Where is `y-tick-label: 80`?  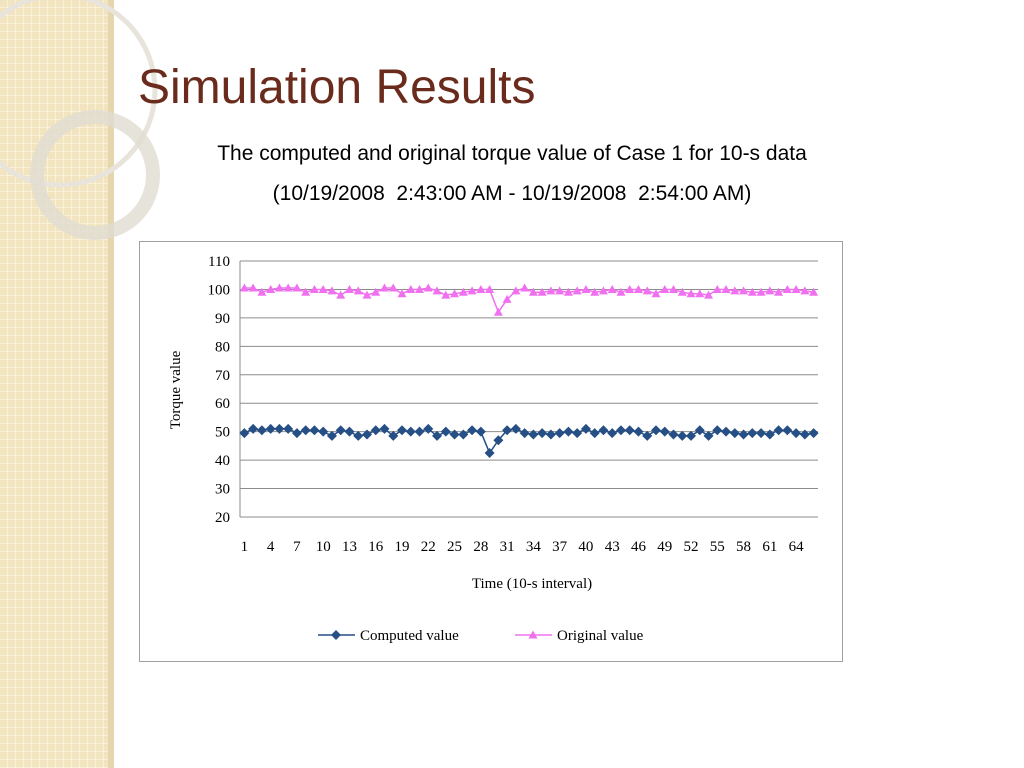 y-tick-label: 80 is located at coordinates (222, 347).